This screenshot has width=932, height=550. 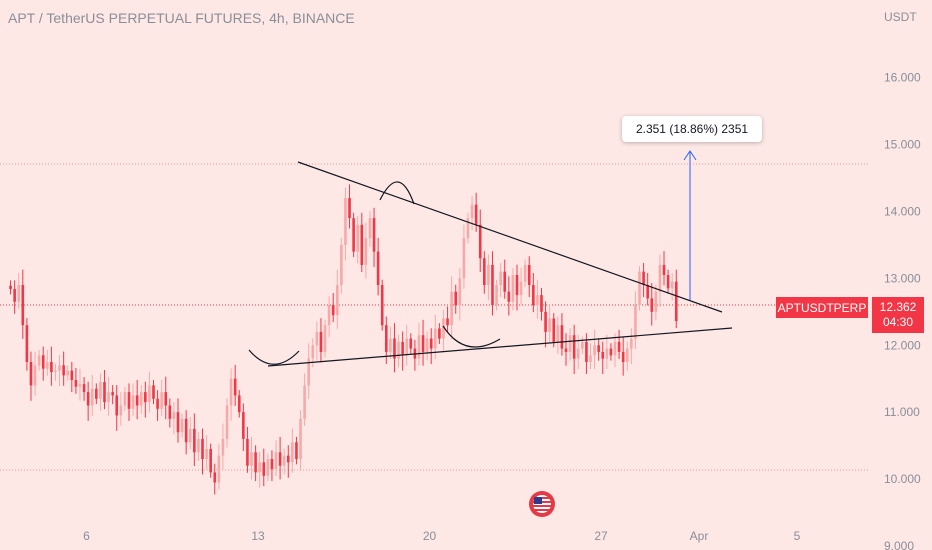 What do you see at coordinates (274, 357) in the screenshot?
I see `bottom-arc-left` at bounding box center [274, 357].